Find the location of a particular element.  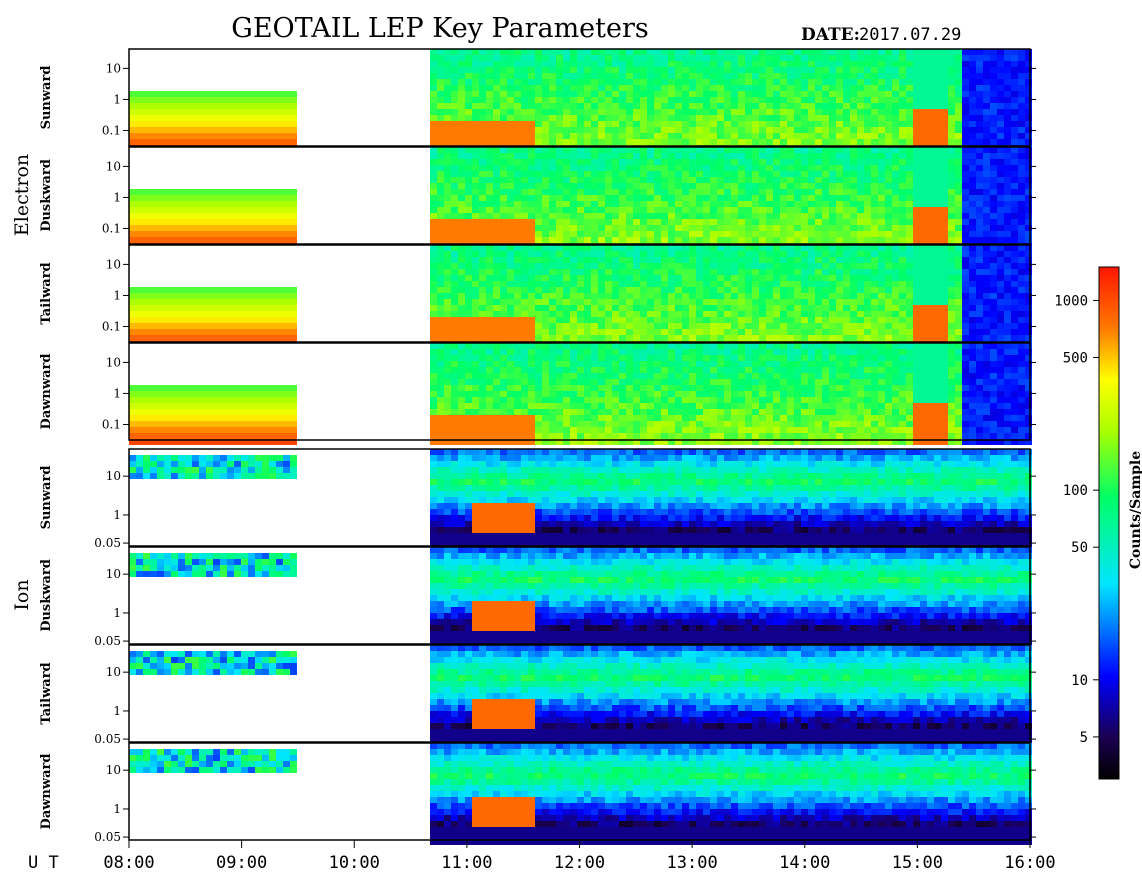

x-tick-label: 08:00 is located at coordinates (128, 863).